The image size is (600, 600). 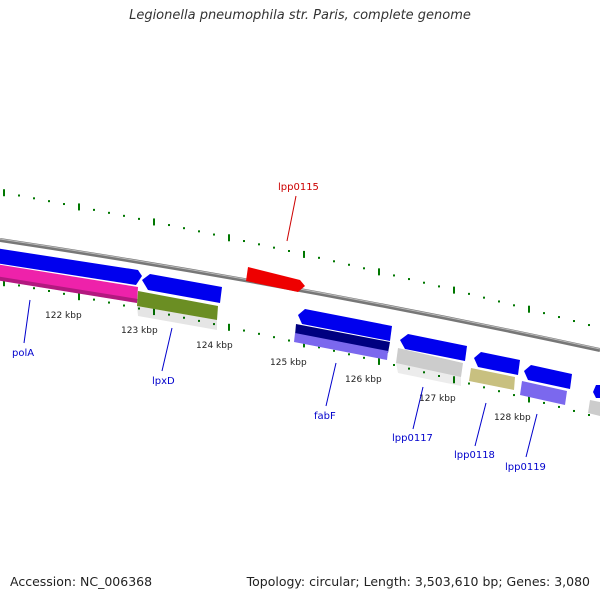 What do you see at coordinates (531, 435) in the screenshot?
I see `leader-lpp0119` at bounding box center [531, 435].